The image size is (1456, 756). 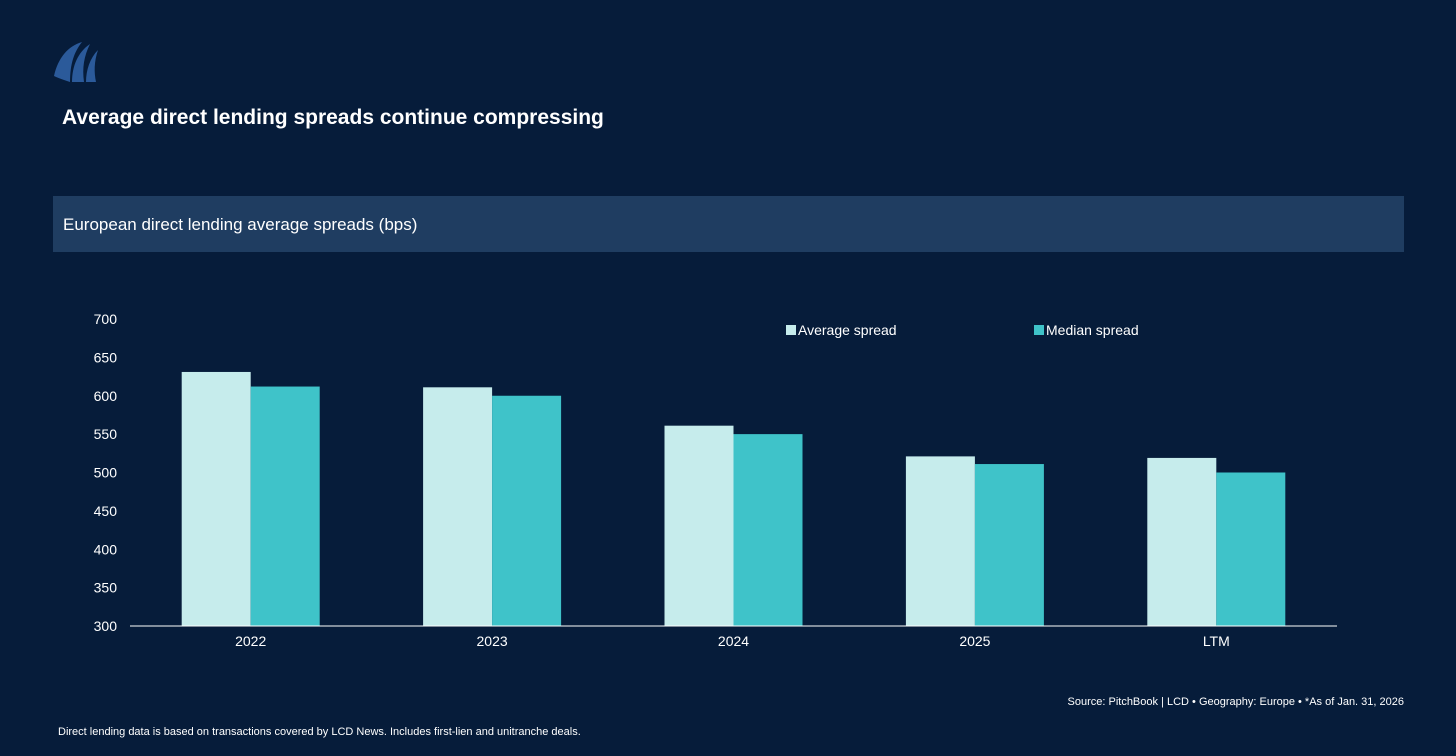 I want to click on x-tick-label: LTM, so click(x=1216, y=641).